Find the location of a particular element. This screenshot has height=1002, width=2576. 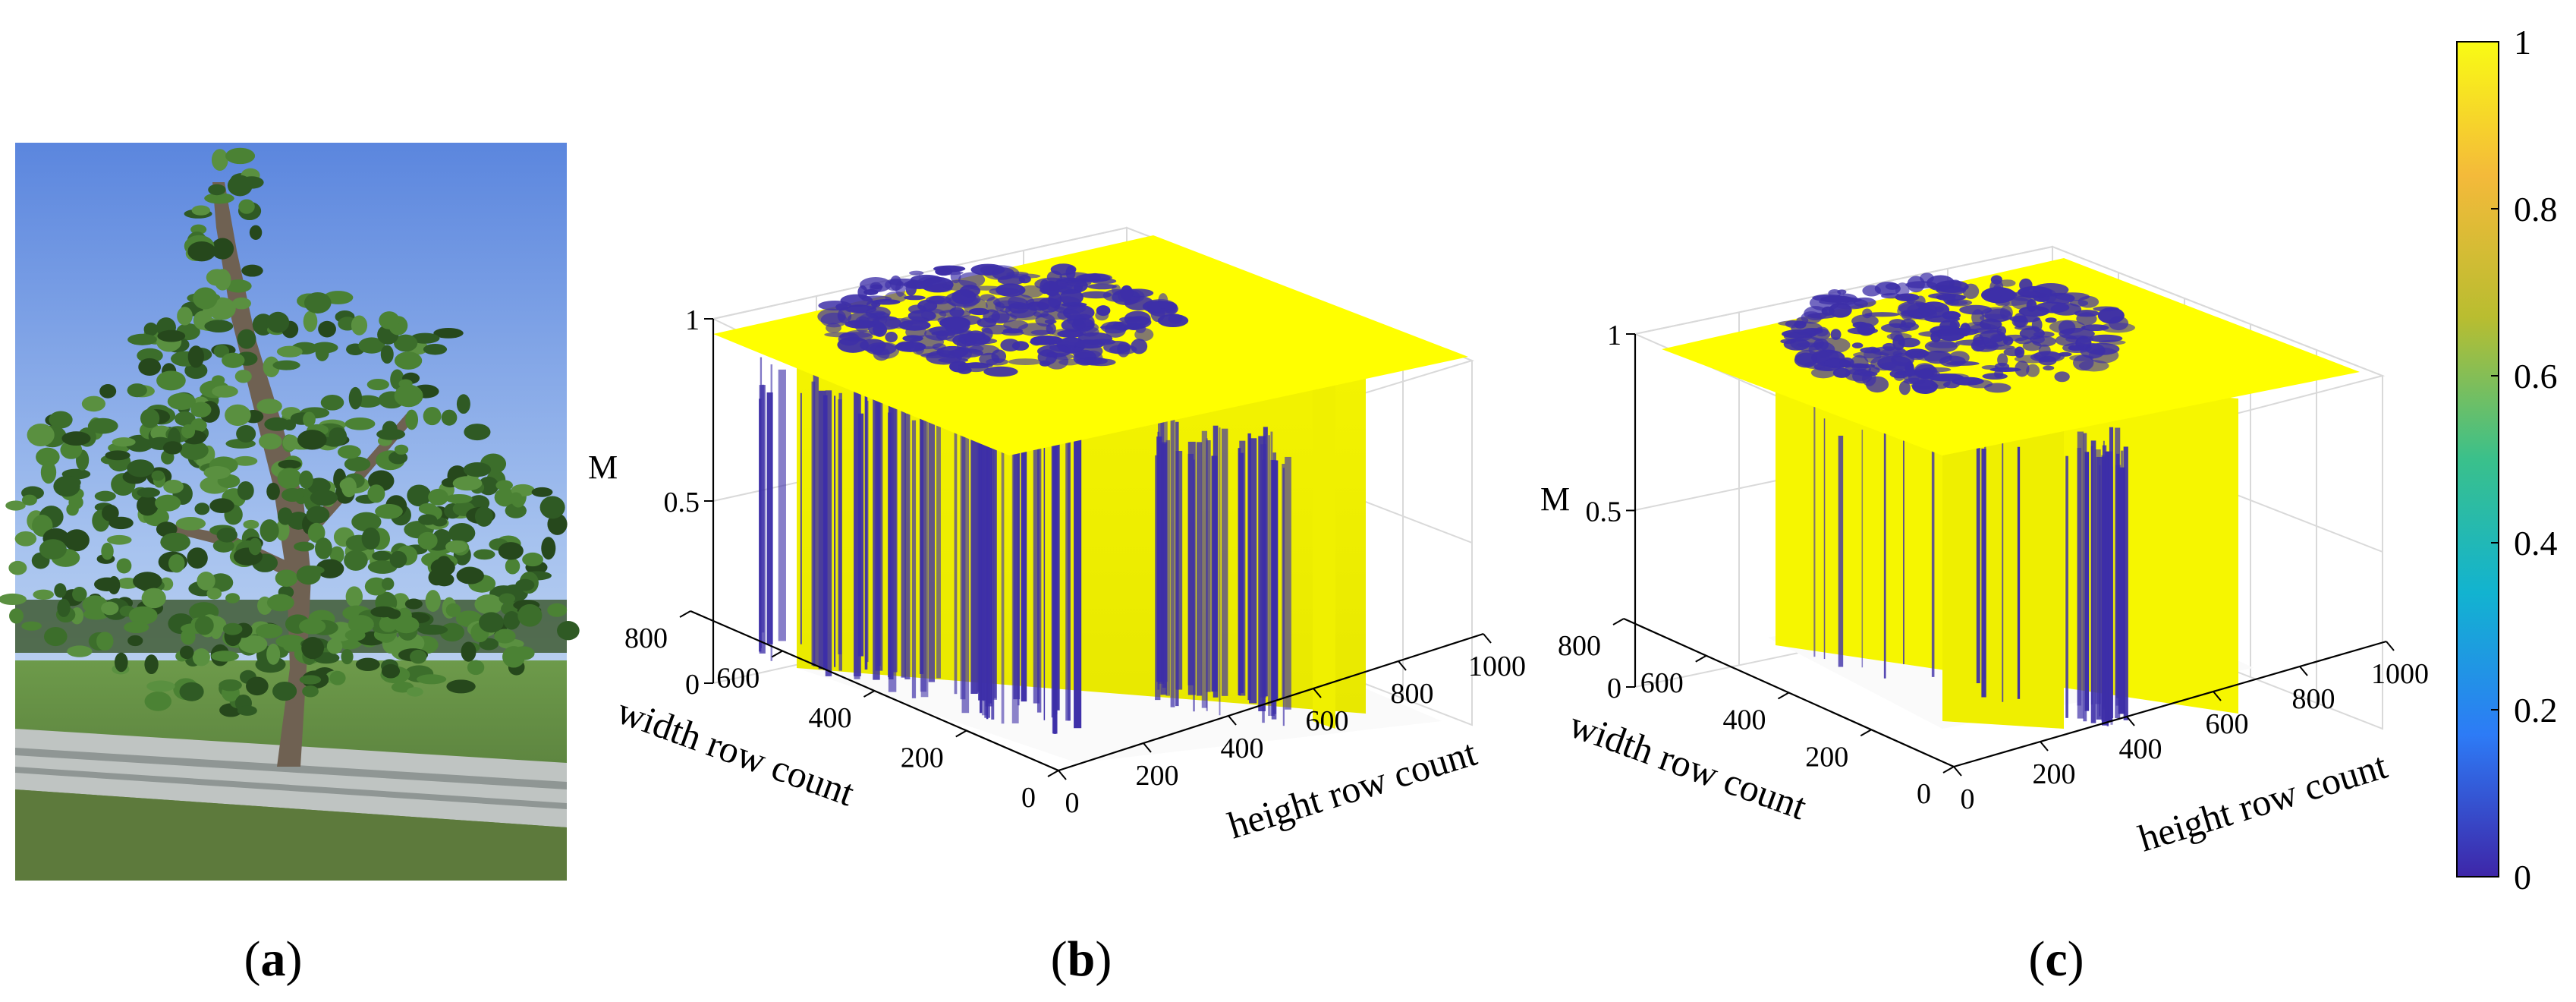

height-ticks-b: 0 200 400 600 800 1000 is located at coordinates (1292, 726).